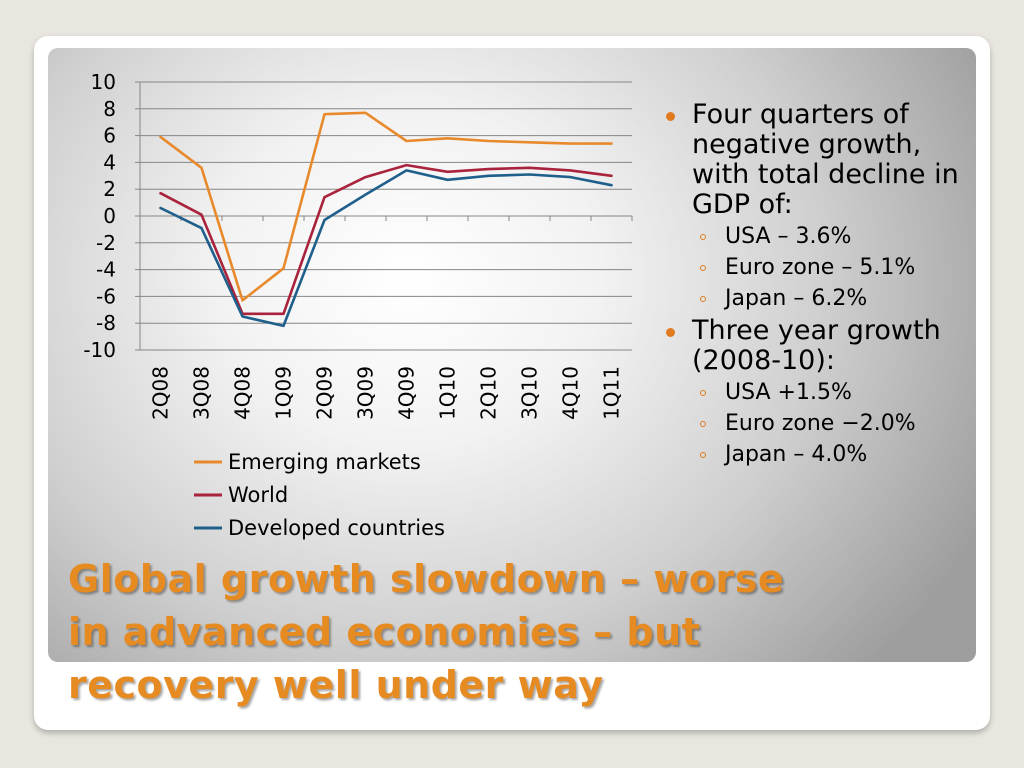 Image resolution: width=1024 pixels, height=768 pixels. What do you see at coordinates (426, 579) in the screenshot?
I see `slide-title-line-1: Global growth slowdown – worse` at bounding box center [426, 579].